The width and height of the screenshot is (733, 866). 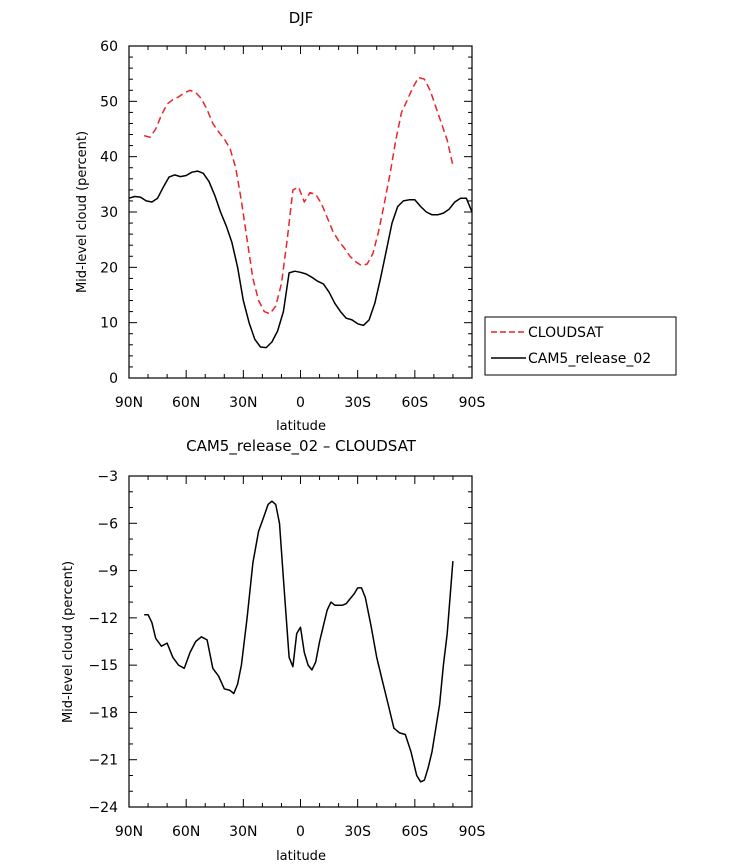 I want to click on bottom-x-tick-label: 30S, so click(x=357, y=832).